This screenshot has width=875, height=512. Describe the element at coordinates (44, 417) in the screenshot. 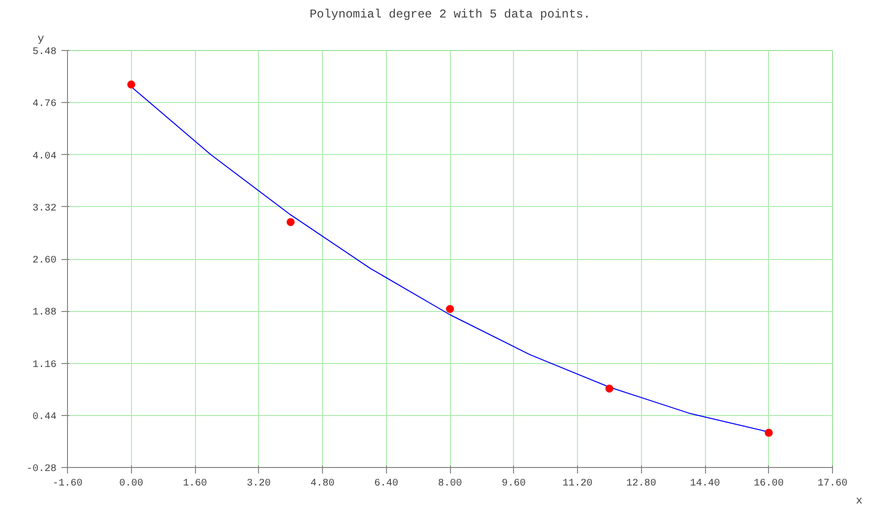

I see `y-tick-label: 0.44` at that location.